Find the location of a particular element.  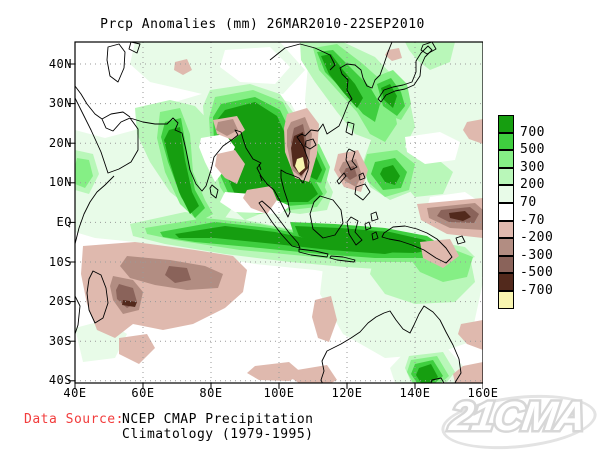

data-source-line2: Climatology (1979-1995) is located at coordinates (218, 434).